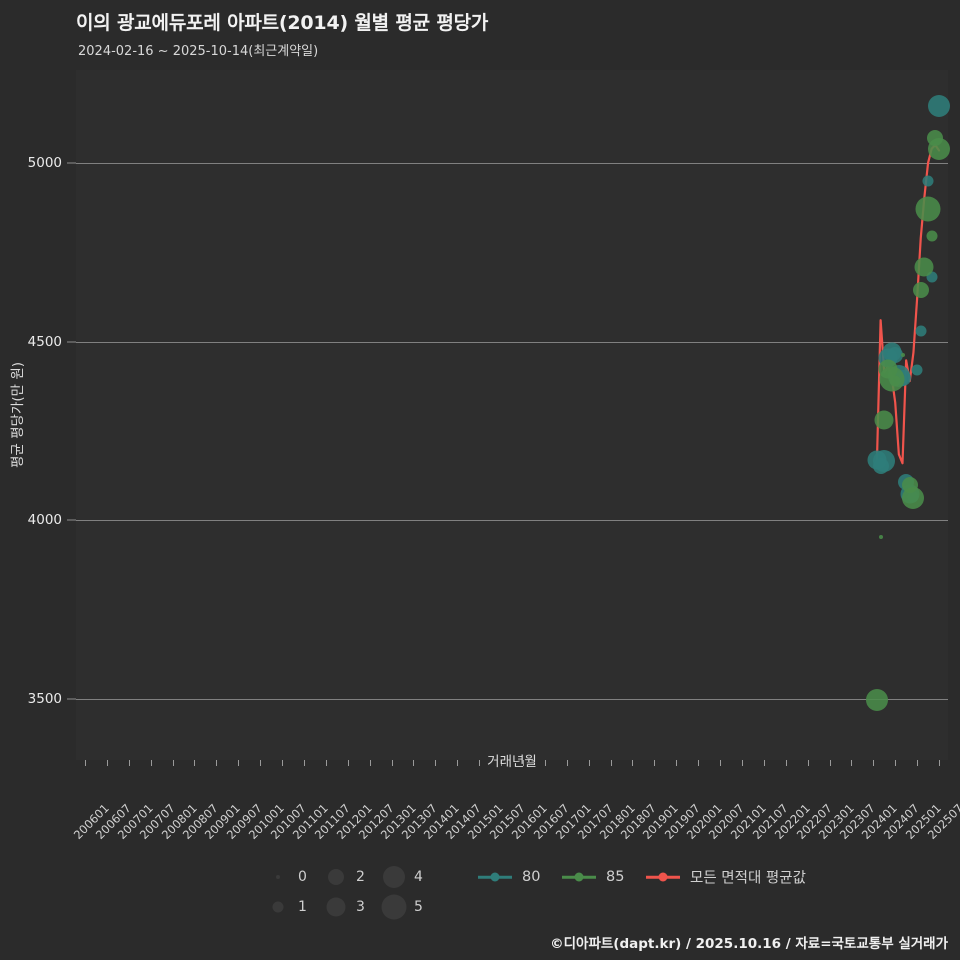  Describe the element at coordinates (908, 304) in the screenshot. I see `average-line-layer` at that location.